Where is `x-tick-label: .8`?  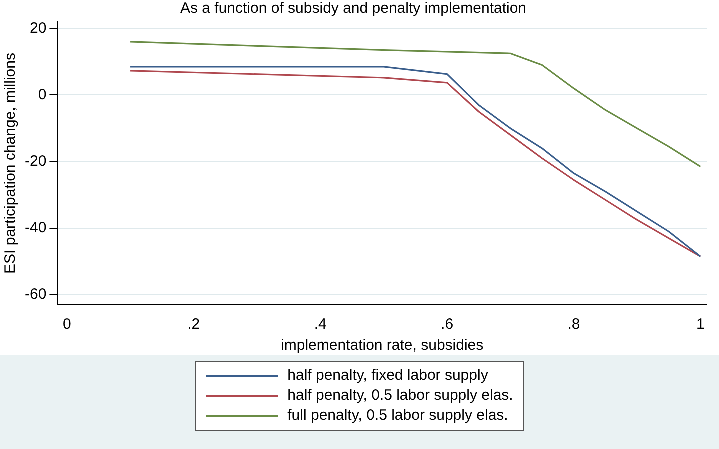
x-tick-label: .8 is located at coordinates (574, 325).